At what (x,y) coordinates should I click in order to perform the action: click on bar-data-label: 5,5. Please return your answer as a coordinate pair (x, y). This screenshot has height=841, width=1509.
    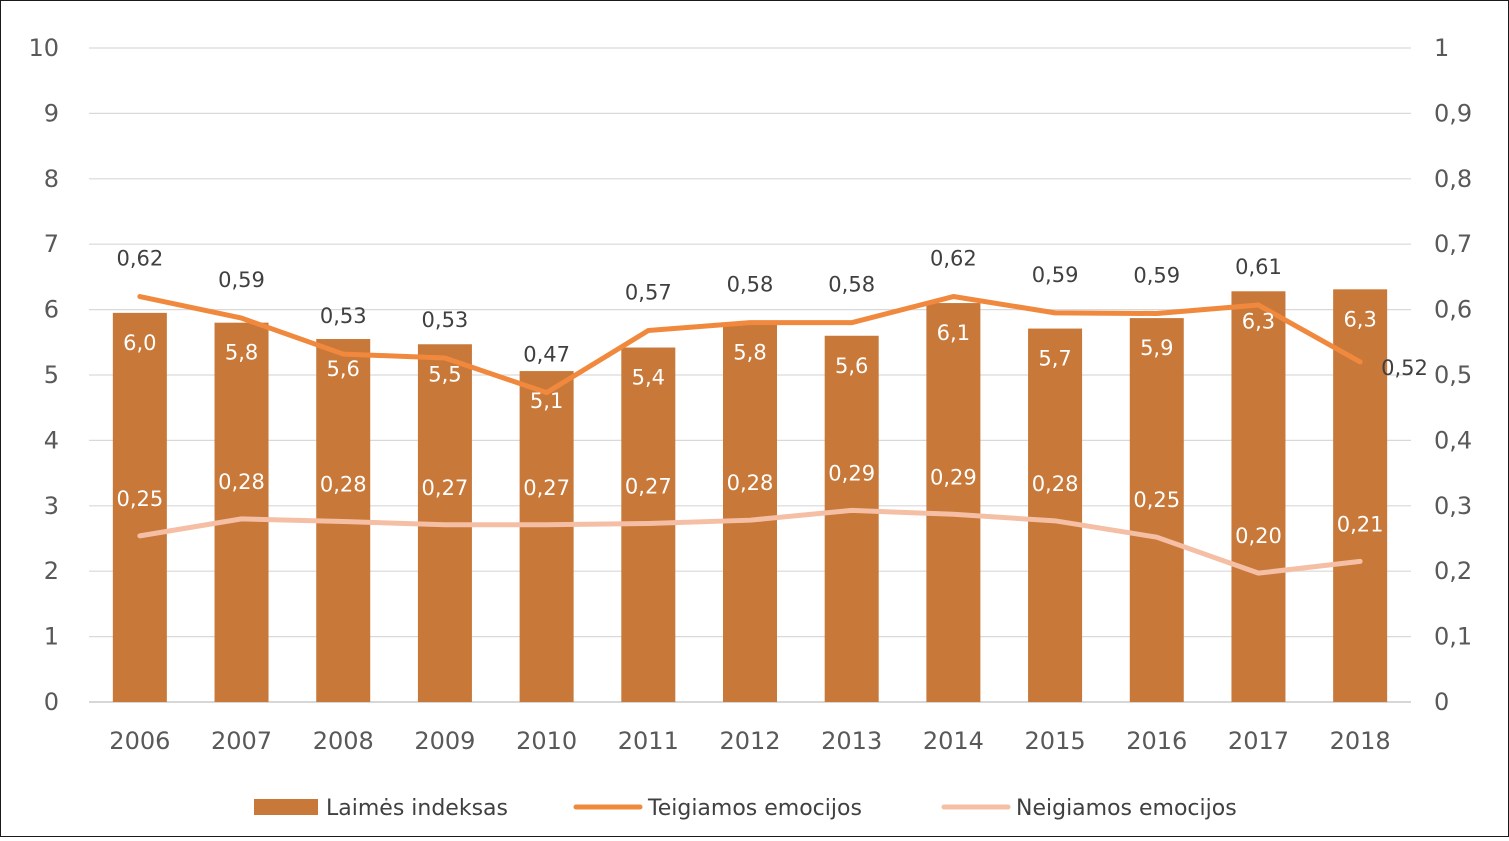
    Looking at the image, I should click on (444, 374).